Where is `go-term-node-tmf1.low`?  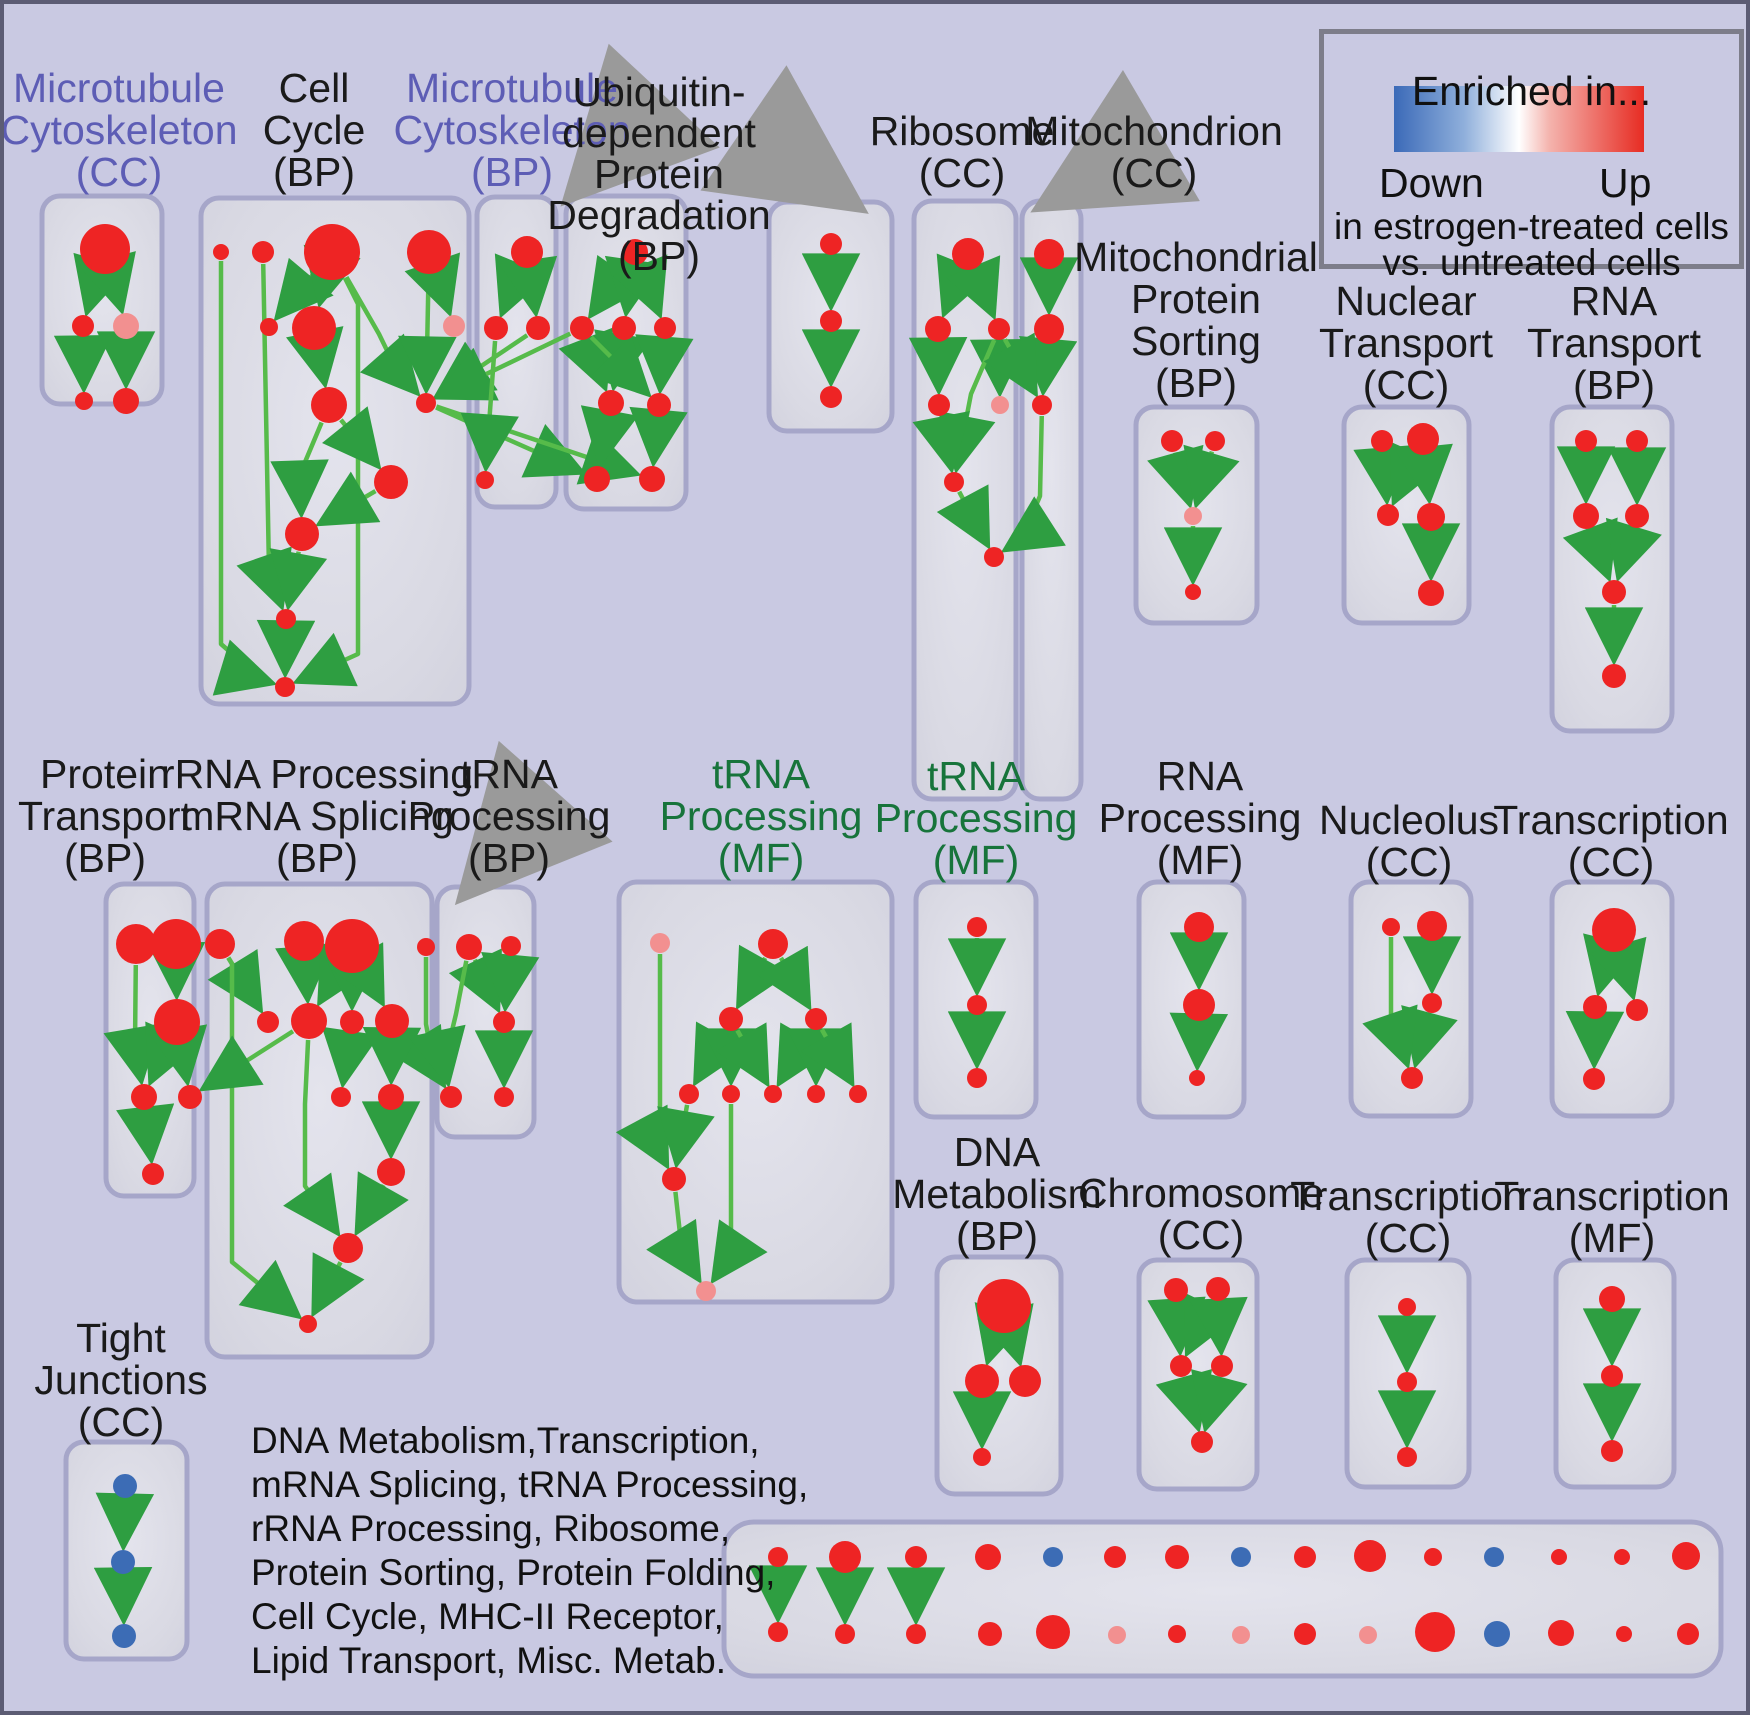 go-term-node-tmf1.low is located at coordinates (674, 1179).